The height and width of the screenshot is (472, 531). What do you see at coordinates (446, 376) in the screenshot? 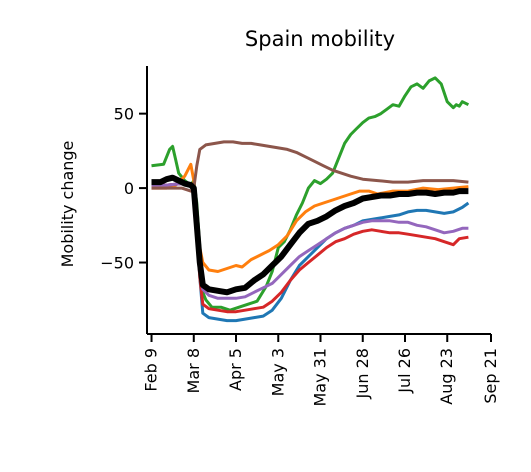
I see `x-tick-label: Aug 23` at bounding box center [446, 376].